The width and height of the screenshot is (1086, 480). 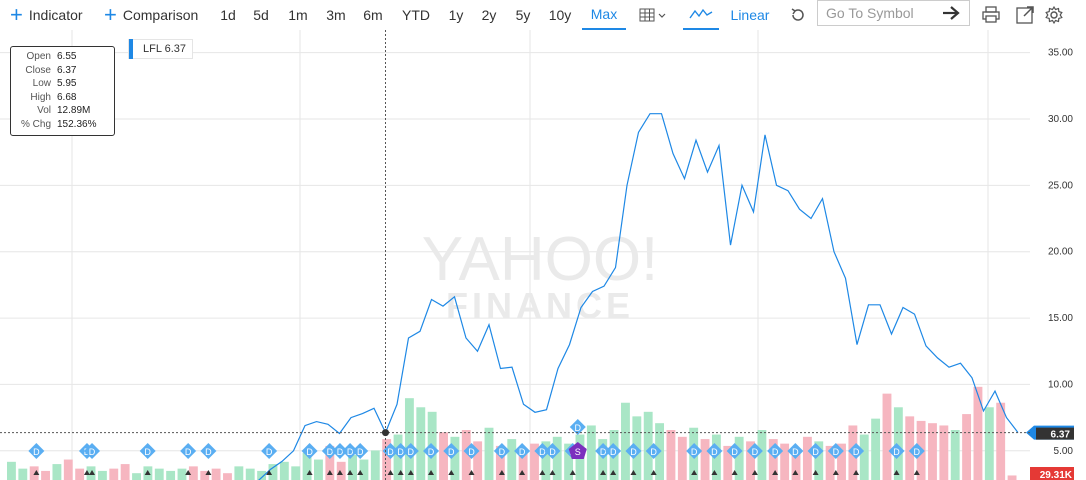 I want to click on settings-button, so click(x=1054, y=15).